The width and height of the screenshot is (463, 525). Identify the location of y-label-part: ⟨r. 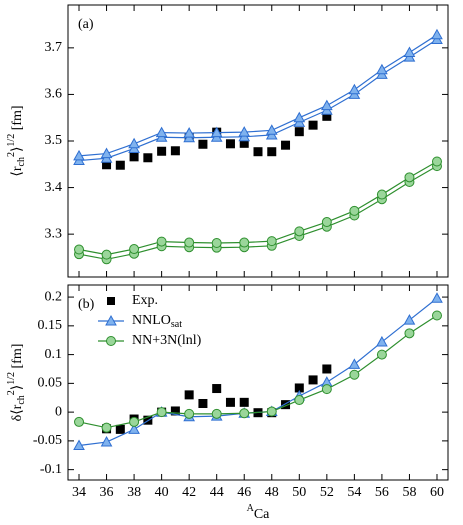
(17, 171).